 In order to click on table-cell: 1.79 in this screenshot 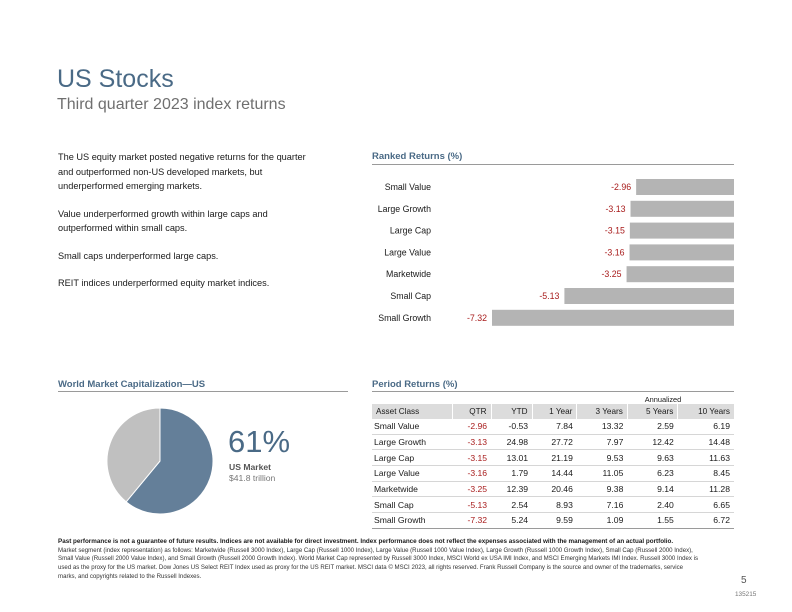, I will do `click(512, 473)`.